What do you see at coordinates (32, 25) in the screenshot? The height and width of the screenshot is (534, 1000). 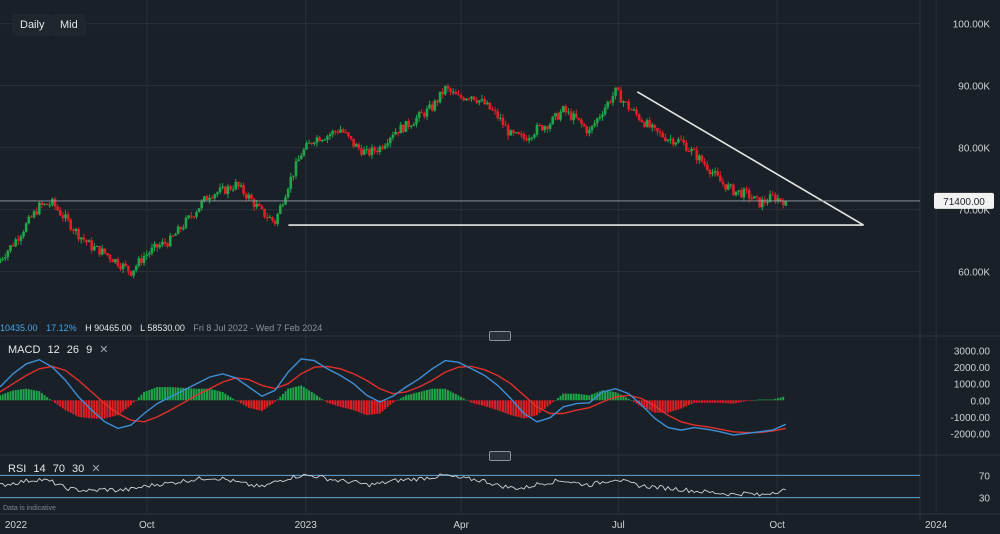 I see `daily-timeframe-button: Daily` at bounding box center [32, 25].